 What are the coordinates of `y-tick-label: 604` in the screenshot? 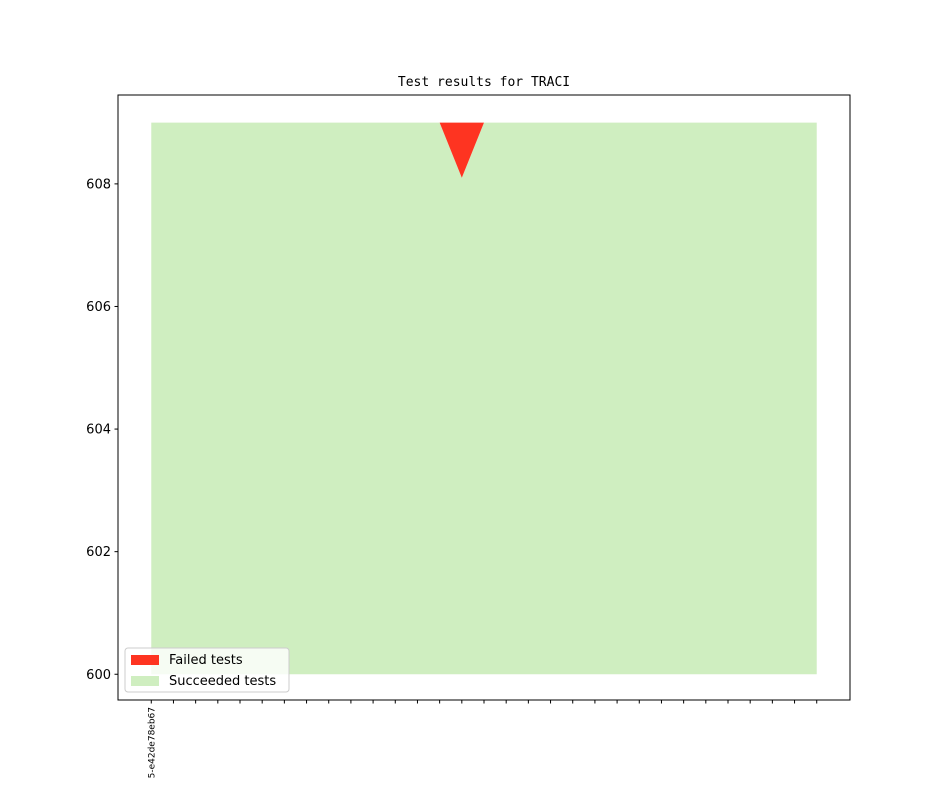 It's located at (98, 430).